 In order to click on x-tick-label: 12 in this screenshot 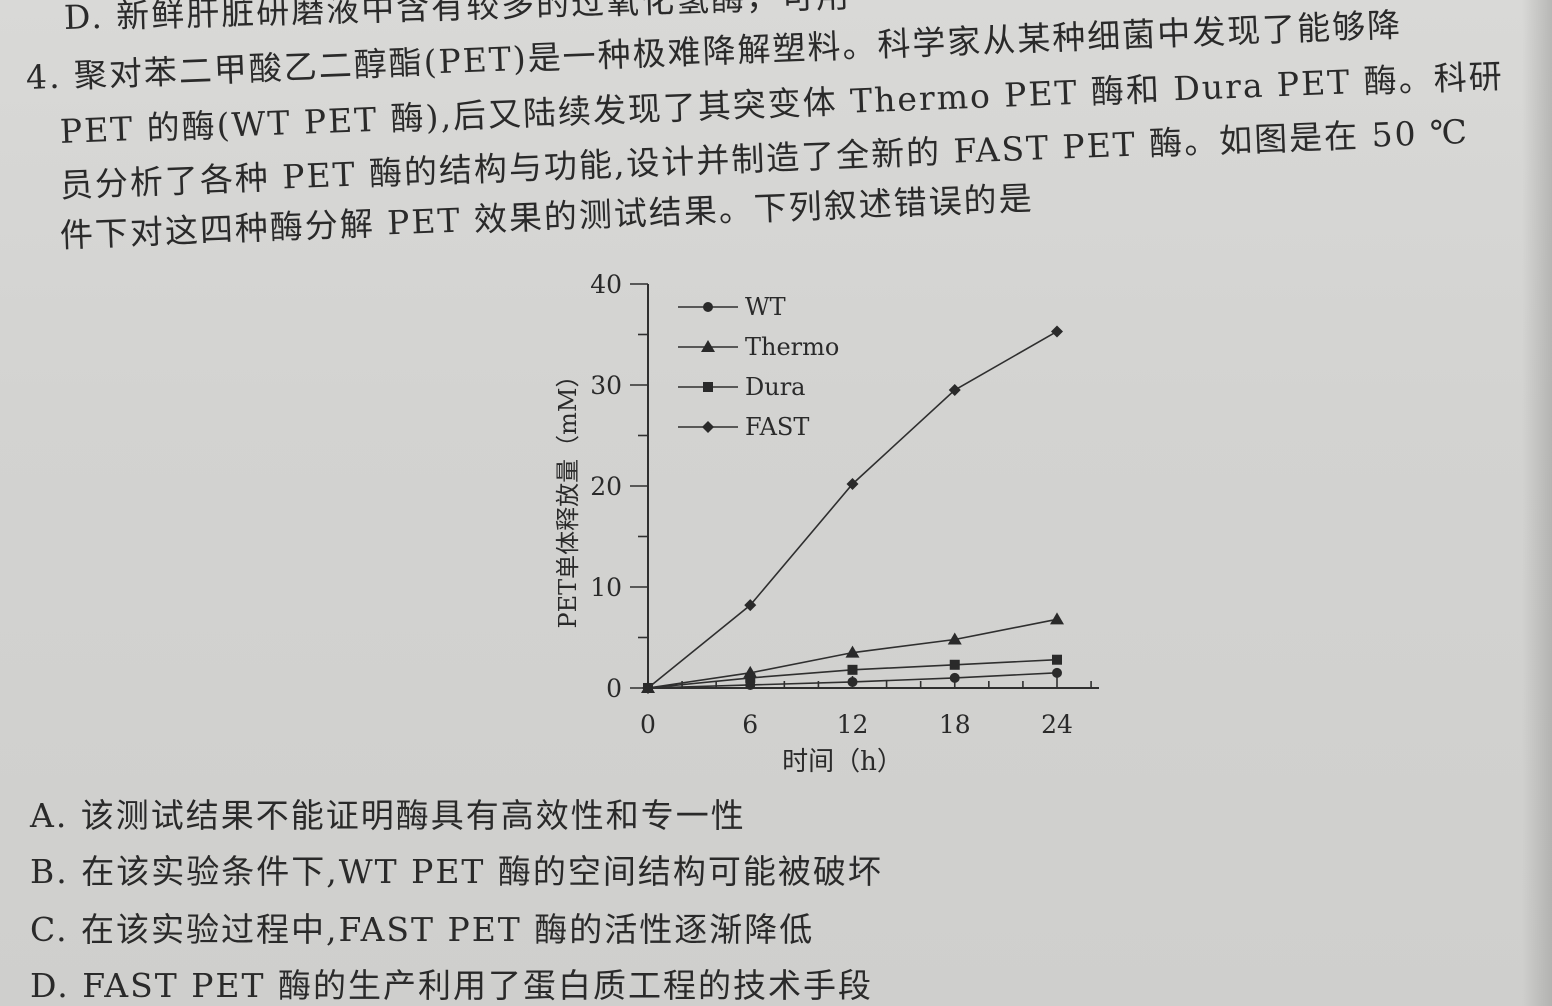, I will do `click(853, 724)`.